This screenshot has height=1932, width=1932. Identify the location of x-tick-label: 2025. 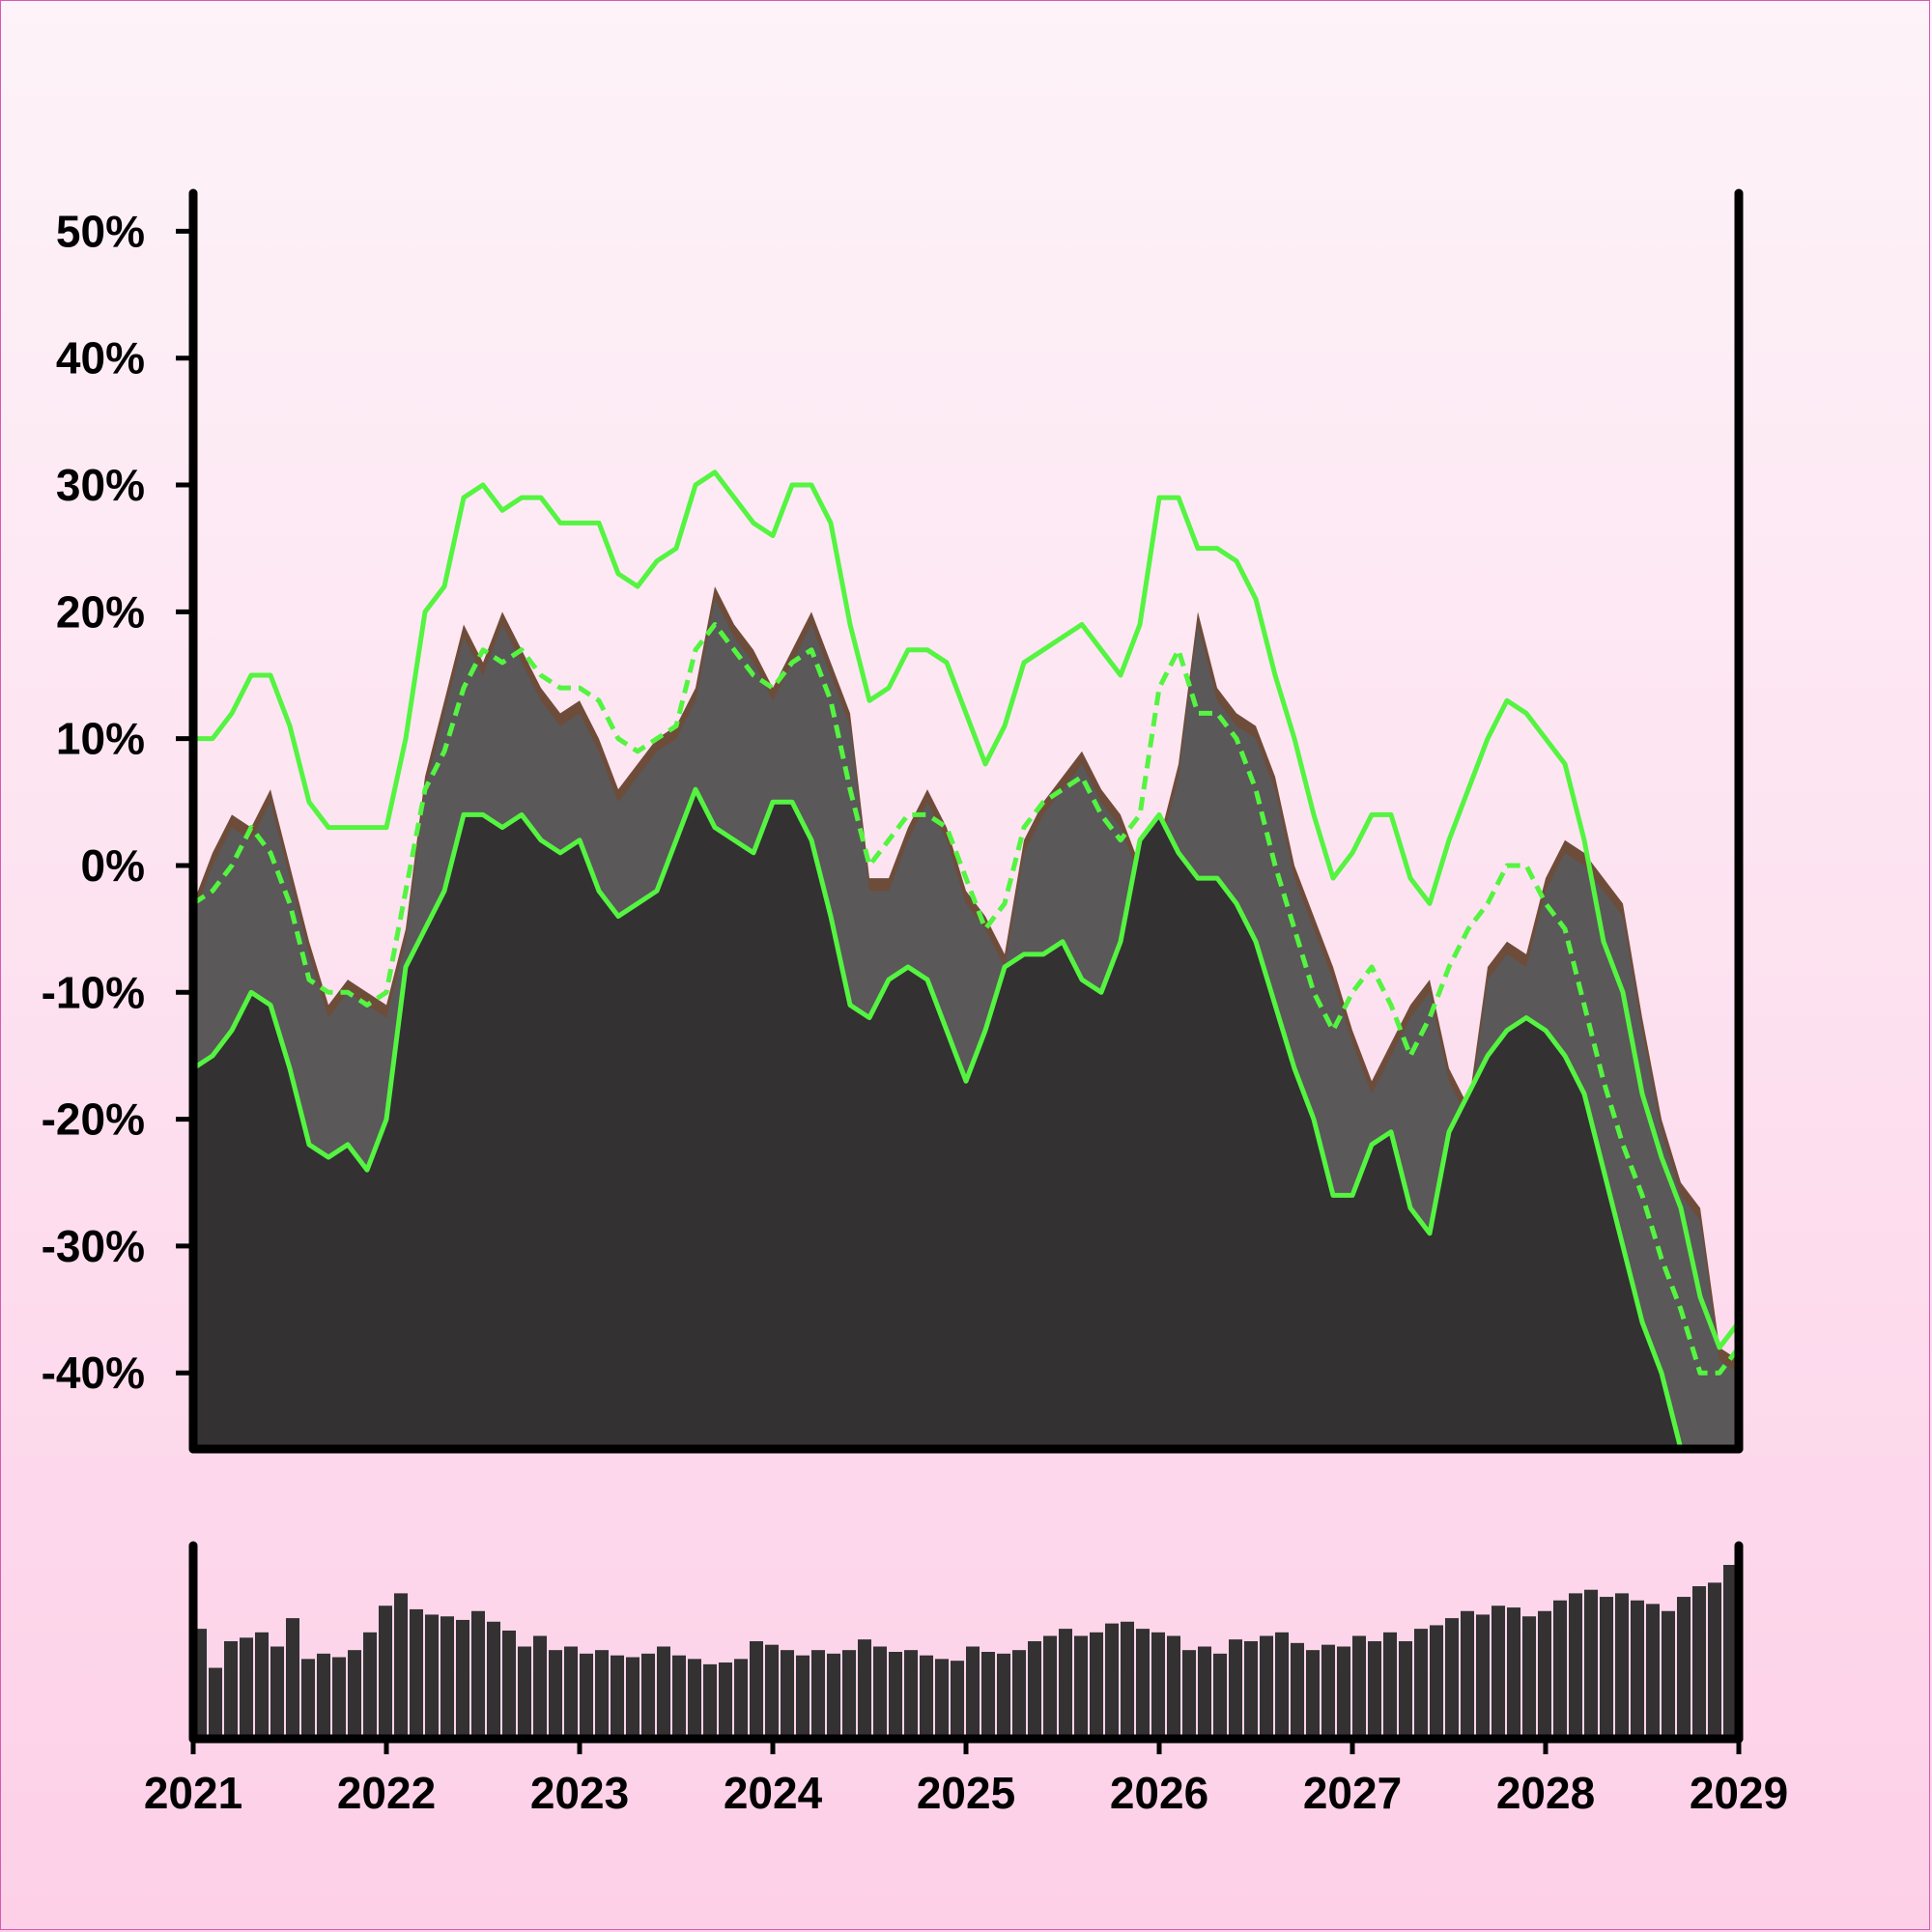
(966, 1793).